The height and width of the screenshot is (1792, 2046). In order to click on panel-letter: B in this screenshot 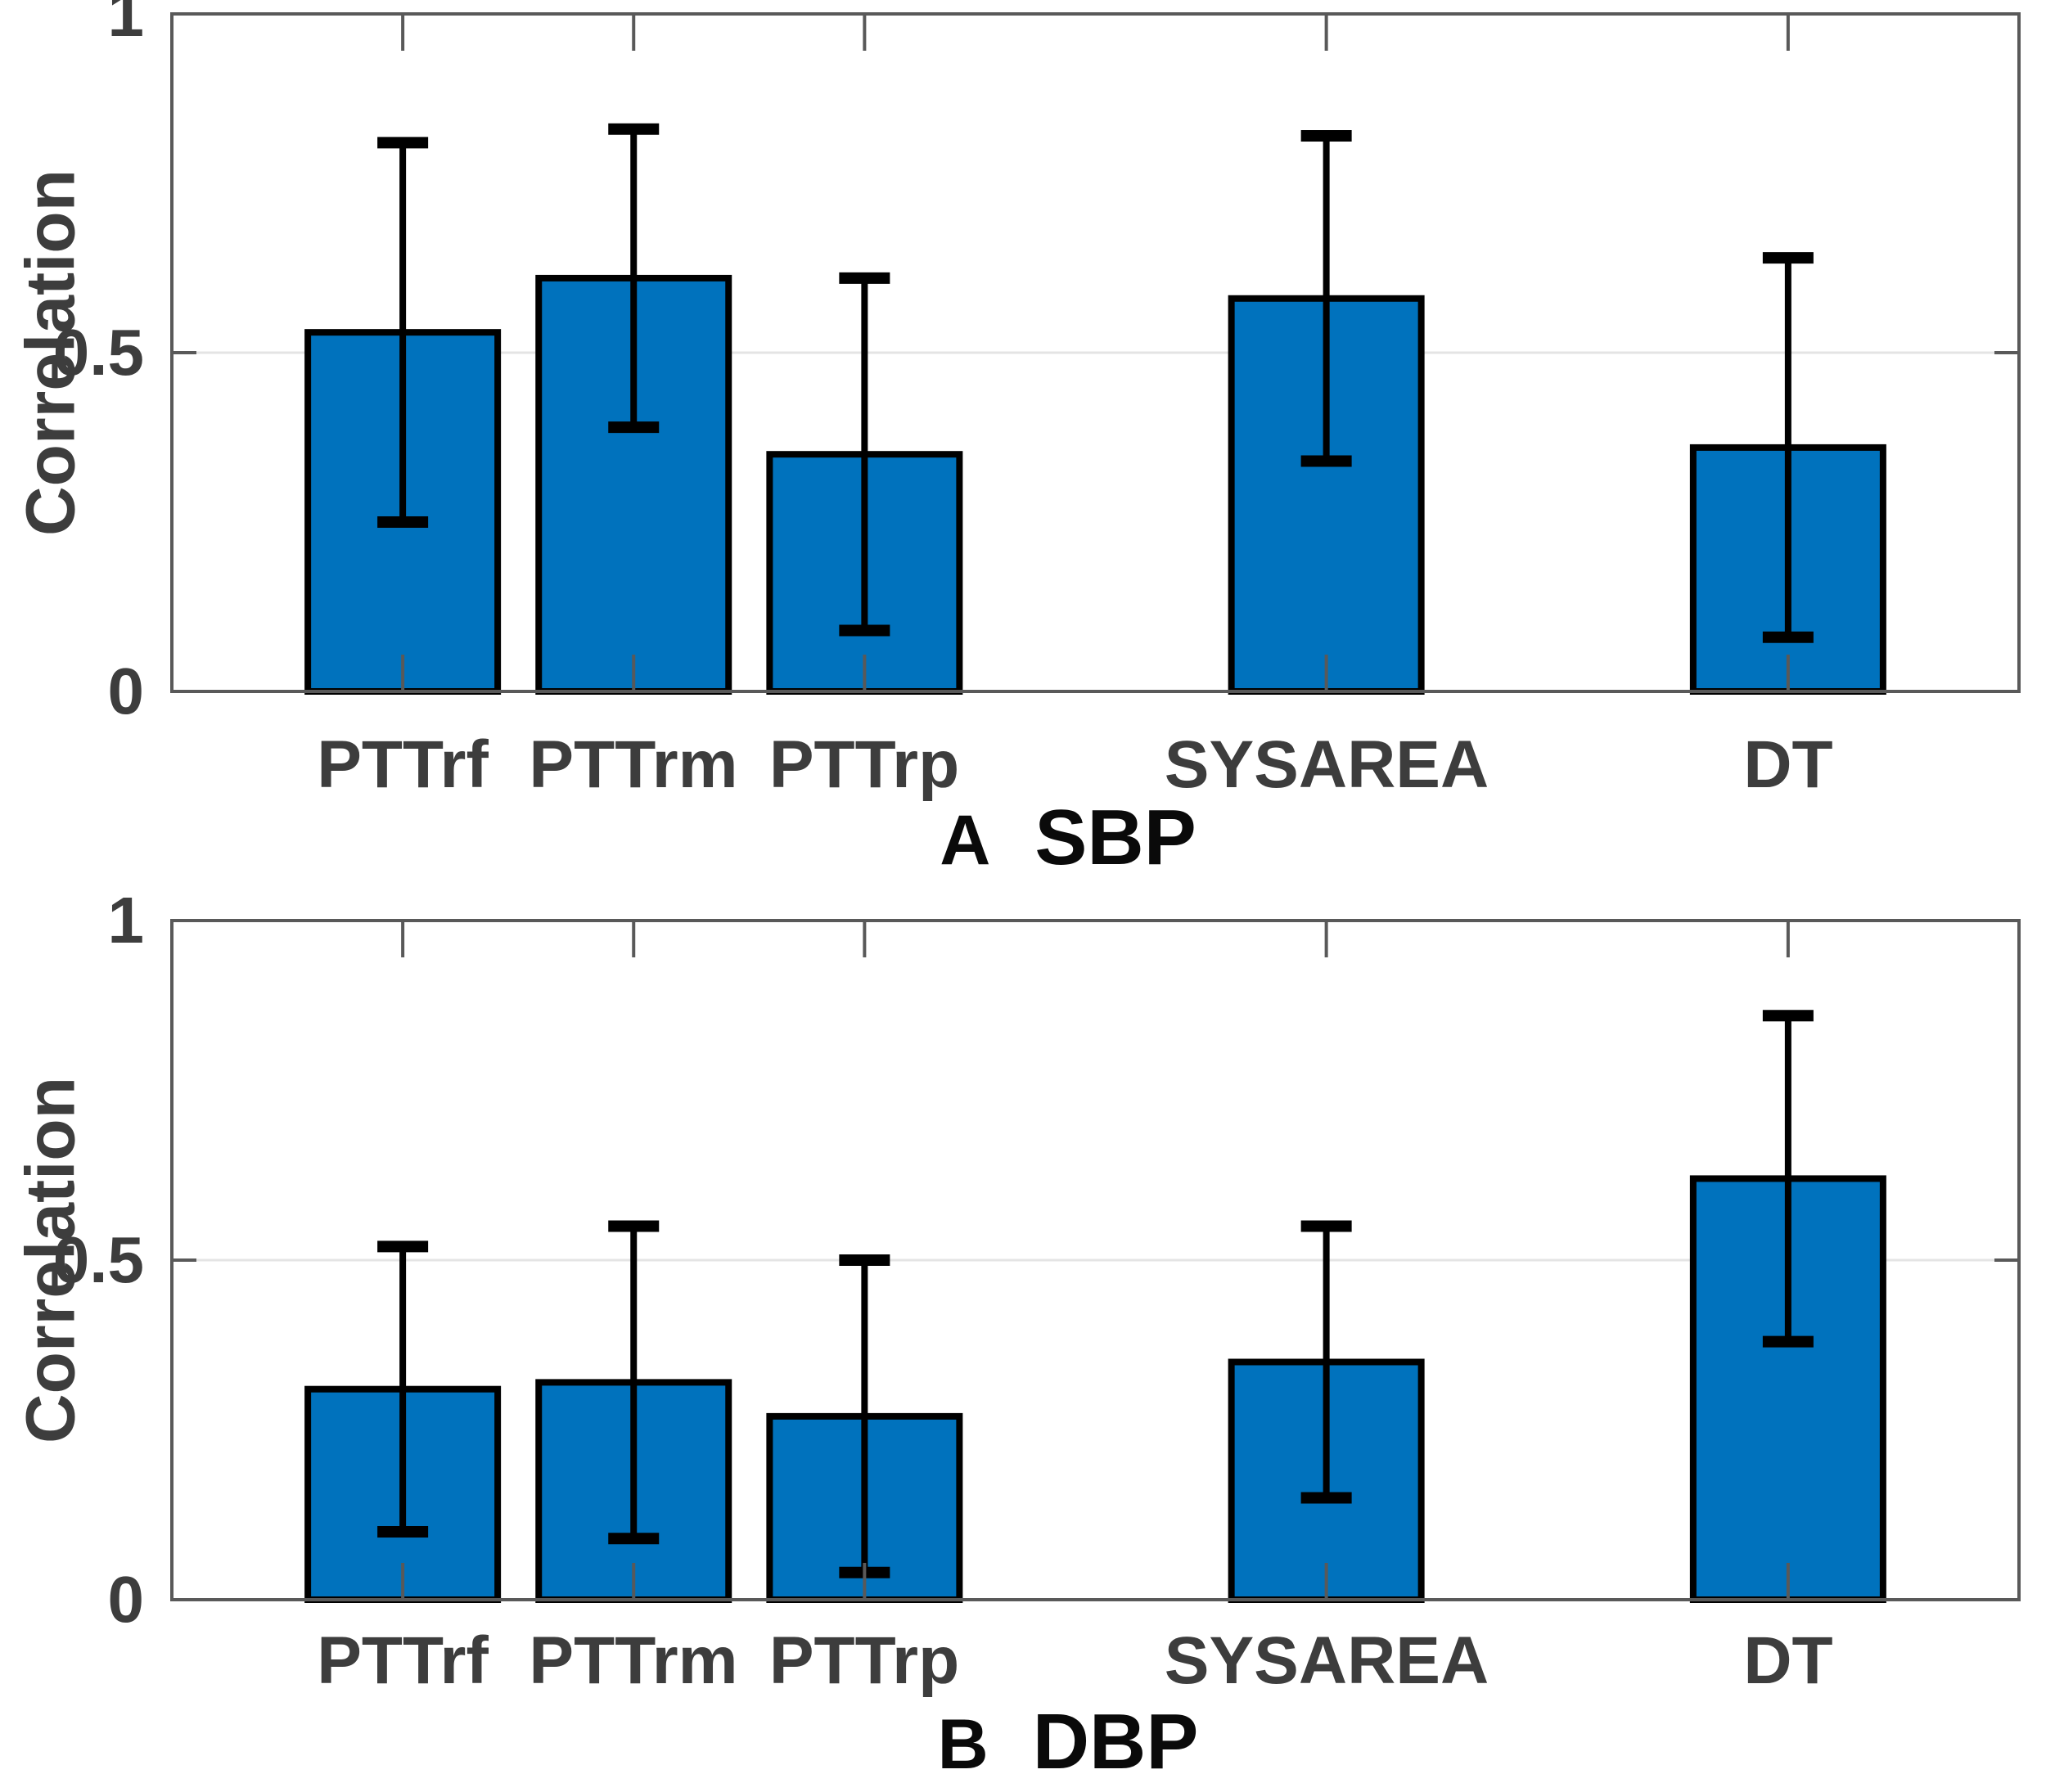, I will do `click(963, 1744)`.